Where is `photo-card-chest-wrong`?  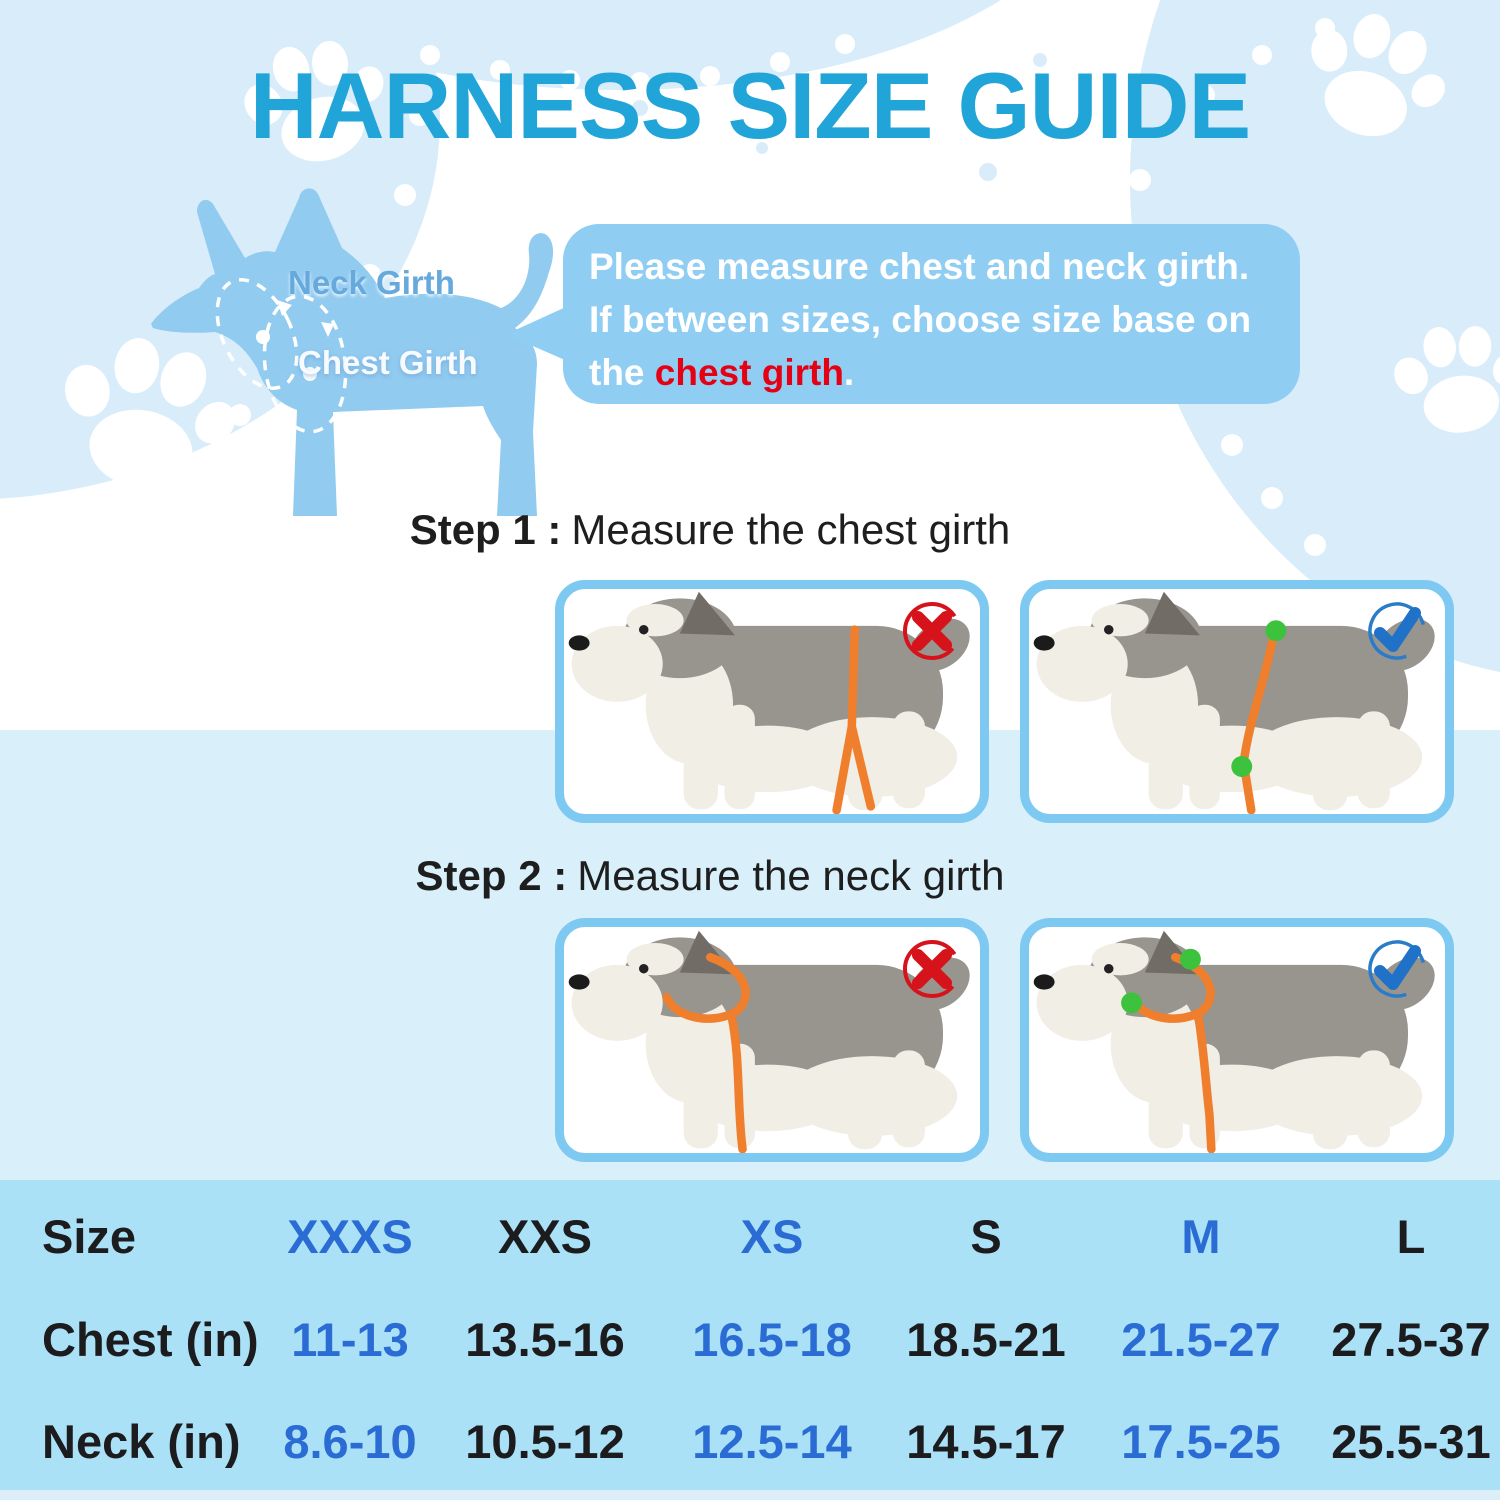 photo-card-chest-wrong is located at coordinates (772, 701).